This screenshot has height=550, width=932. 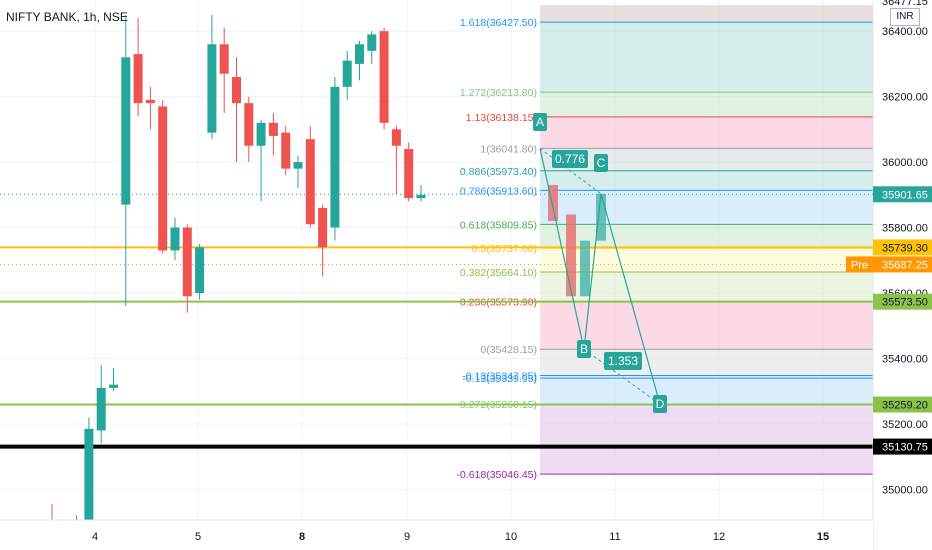 What do you see at coordinates (498, 191) in the screenshot?
I see `fib-level-label: 0.786(35913.60)` at bounding box center [498, 191].